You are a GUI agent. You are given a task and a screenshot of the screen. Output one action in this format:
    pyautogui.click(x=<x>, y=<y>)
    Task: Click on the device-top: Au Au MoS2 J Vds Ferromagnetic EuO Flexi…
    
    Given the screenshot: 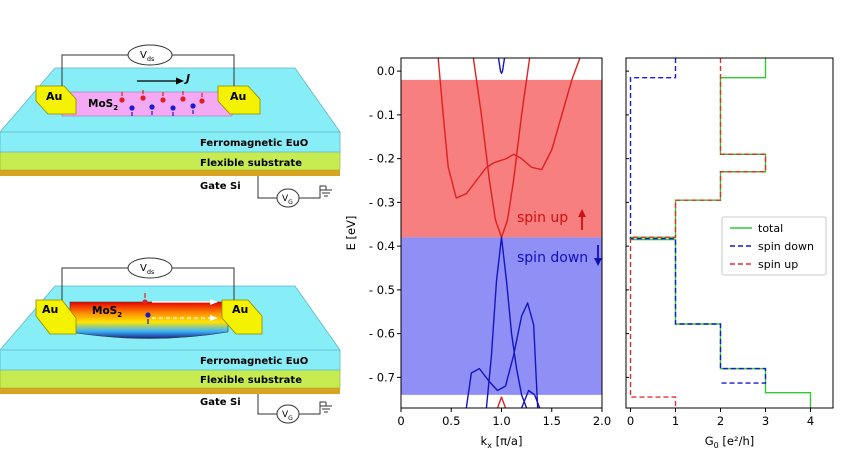 What is the action you would take?
    pyautogui.click(x=170, y=126)
    